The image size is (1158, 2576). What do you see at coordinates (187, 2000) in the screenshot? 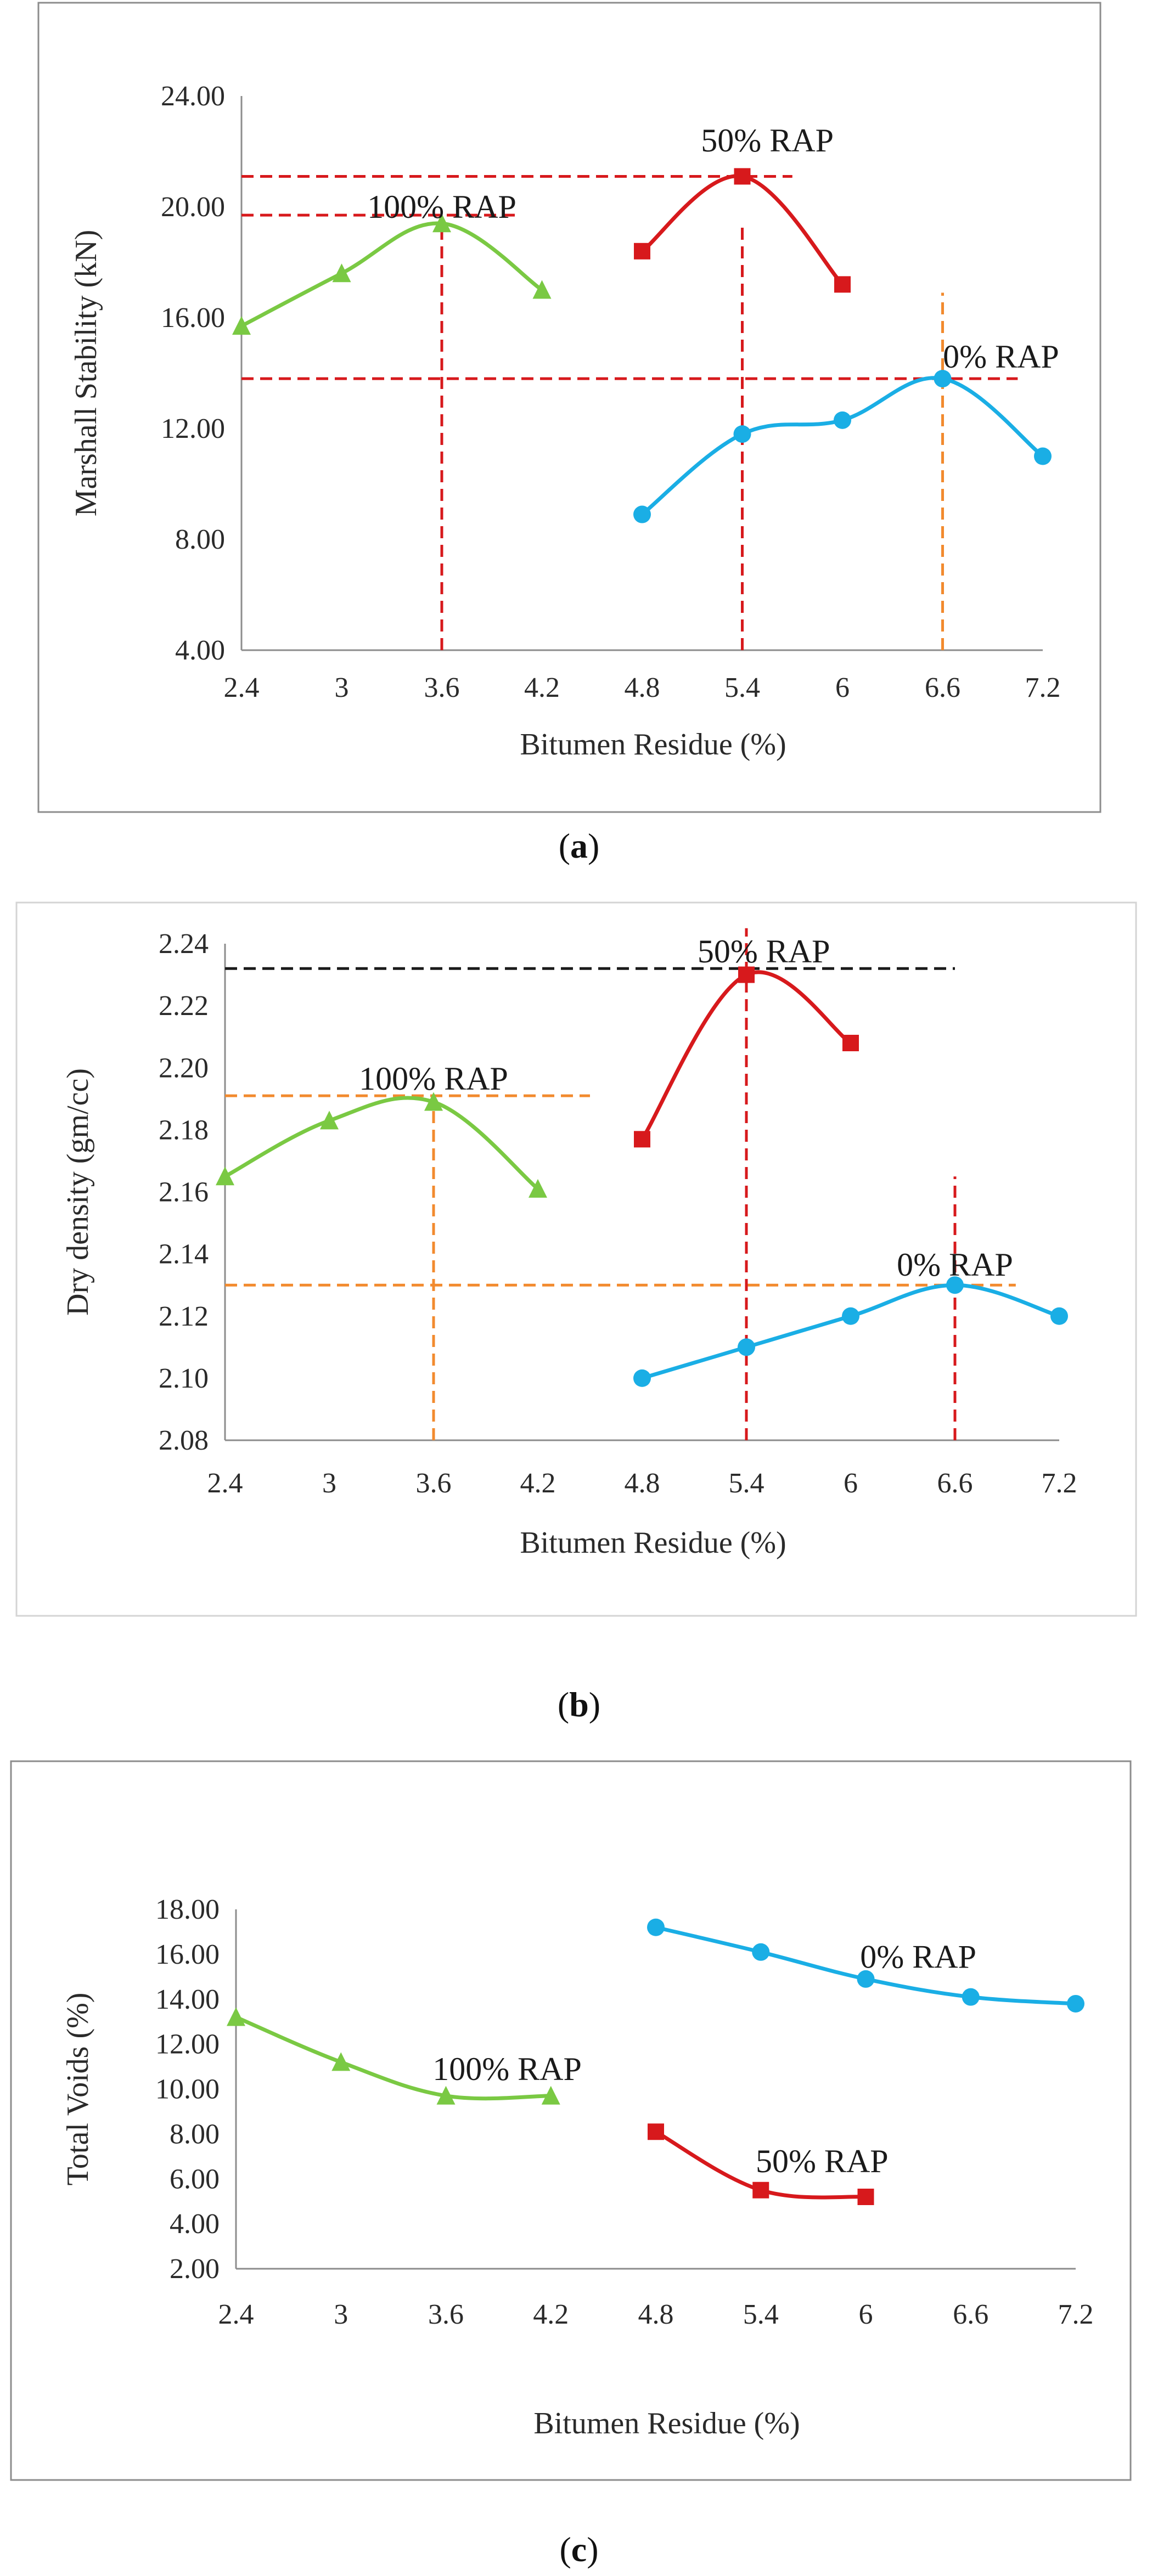
I see `chart-c-y-tick-label: 14.00` at bounding box center [187, 2000].